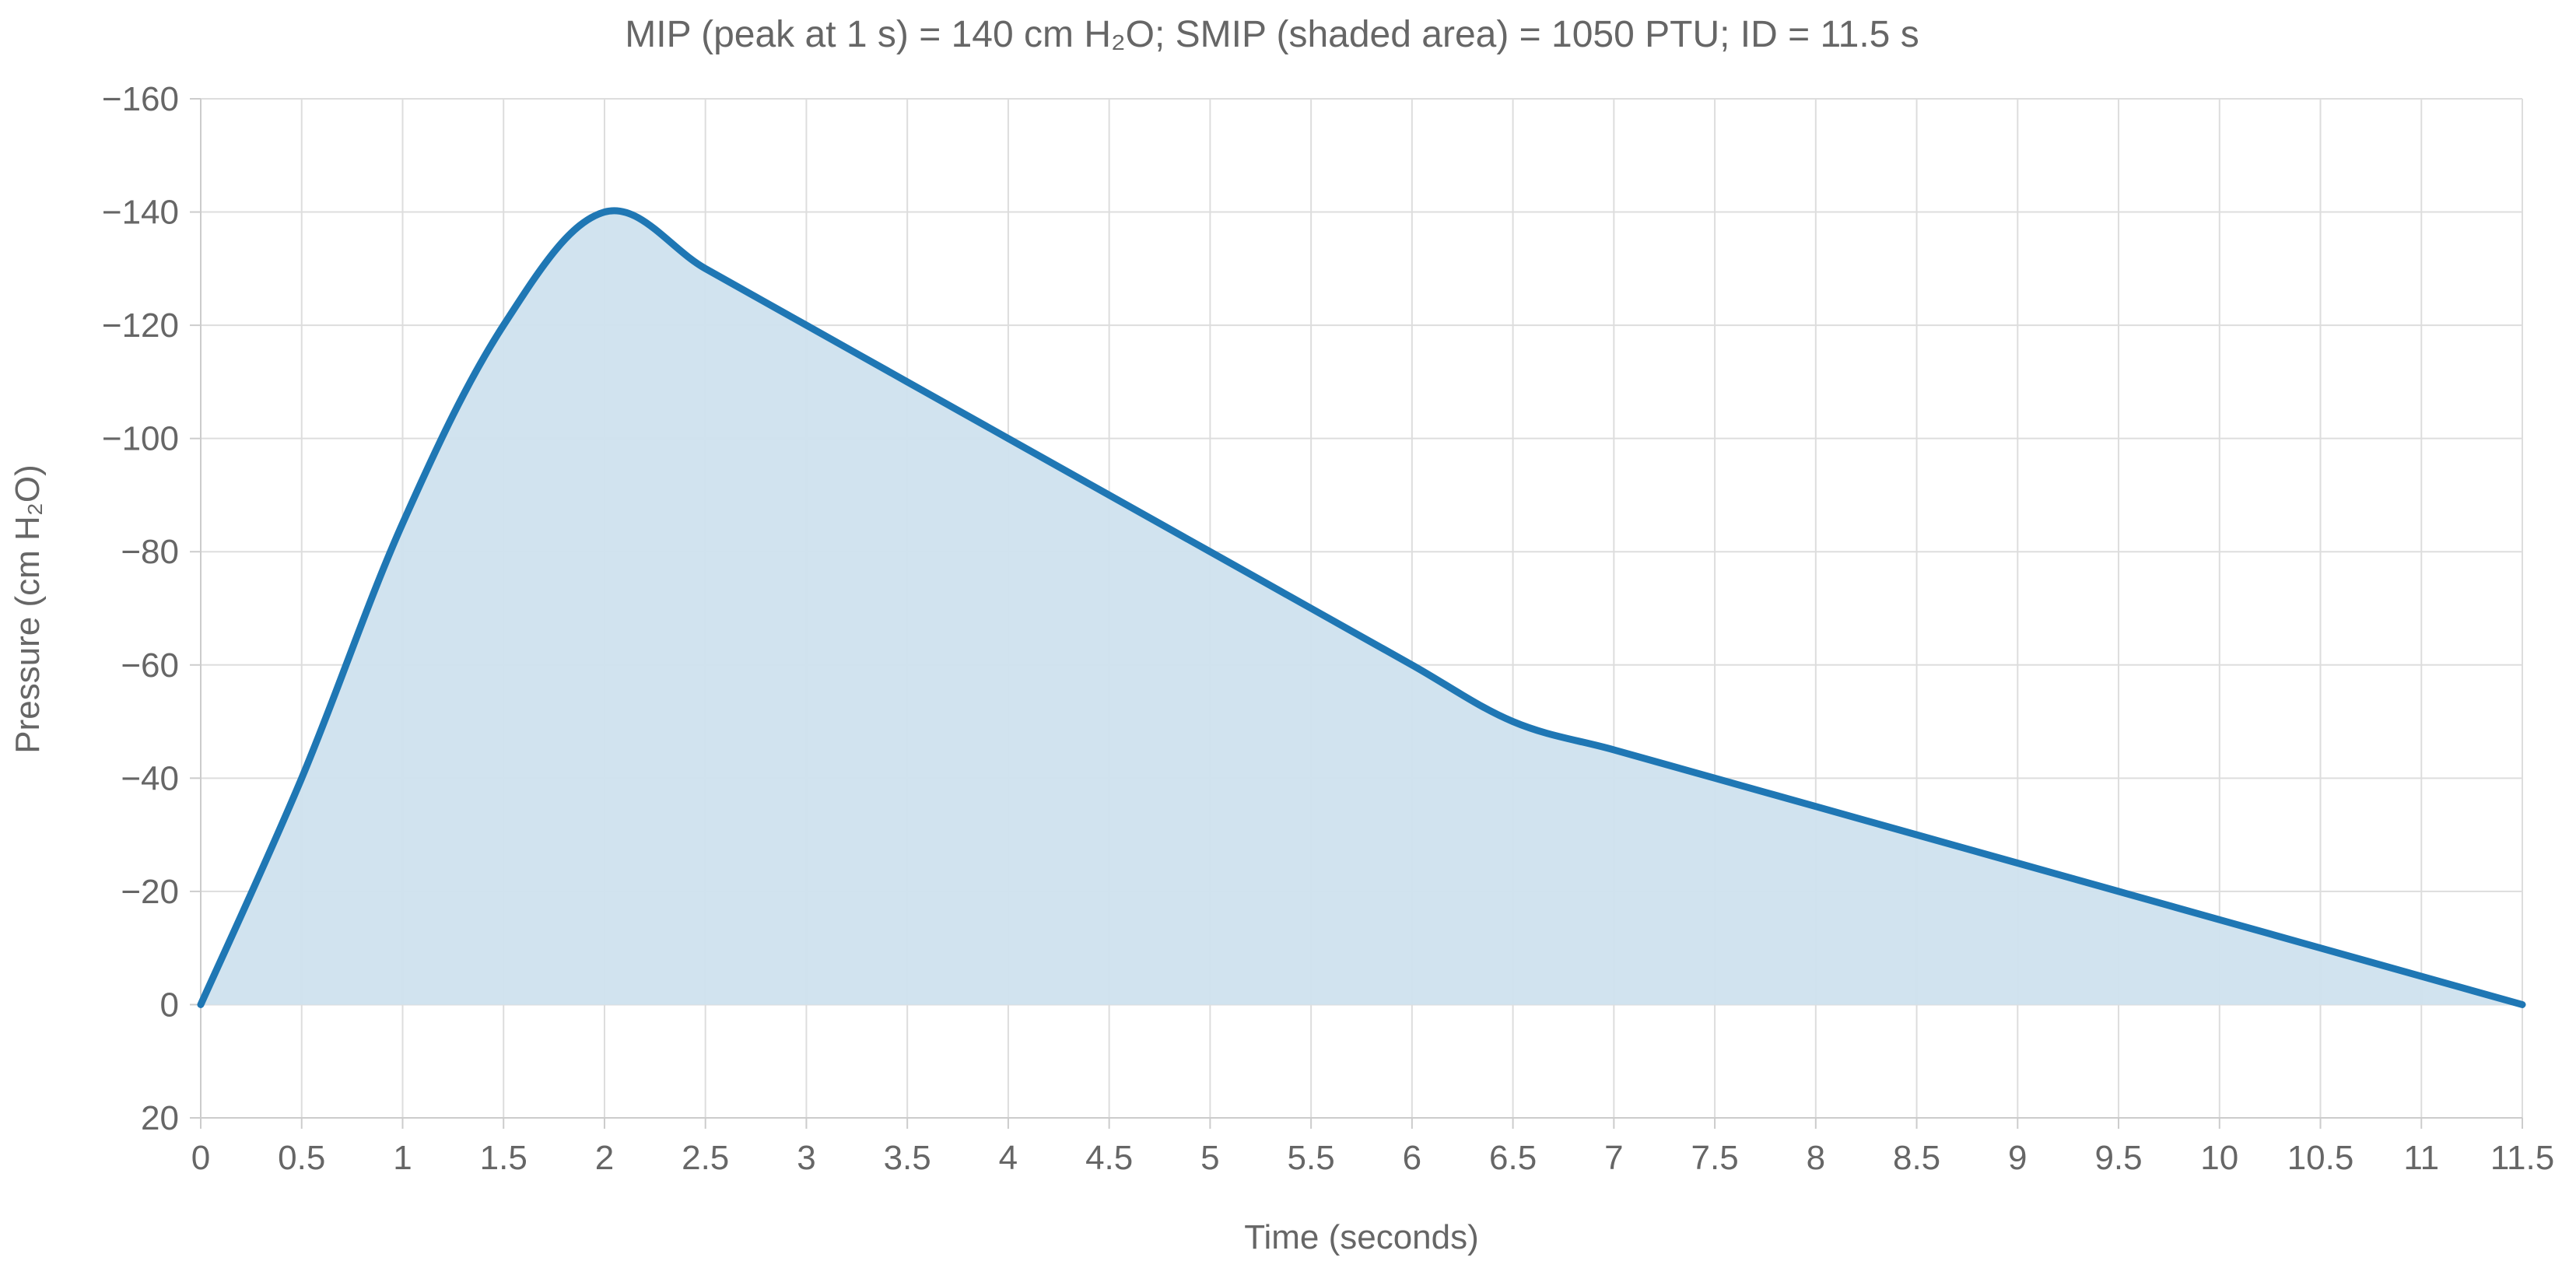 This screenshot has height=1275, width=2576. I want to click on x-tick-label: 11, so click(2421, 1158).